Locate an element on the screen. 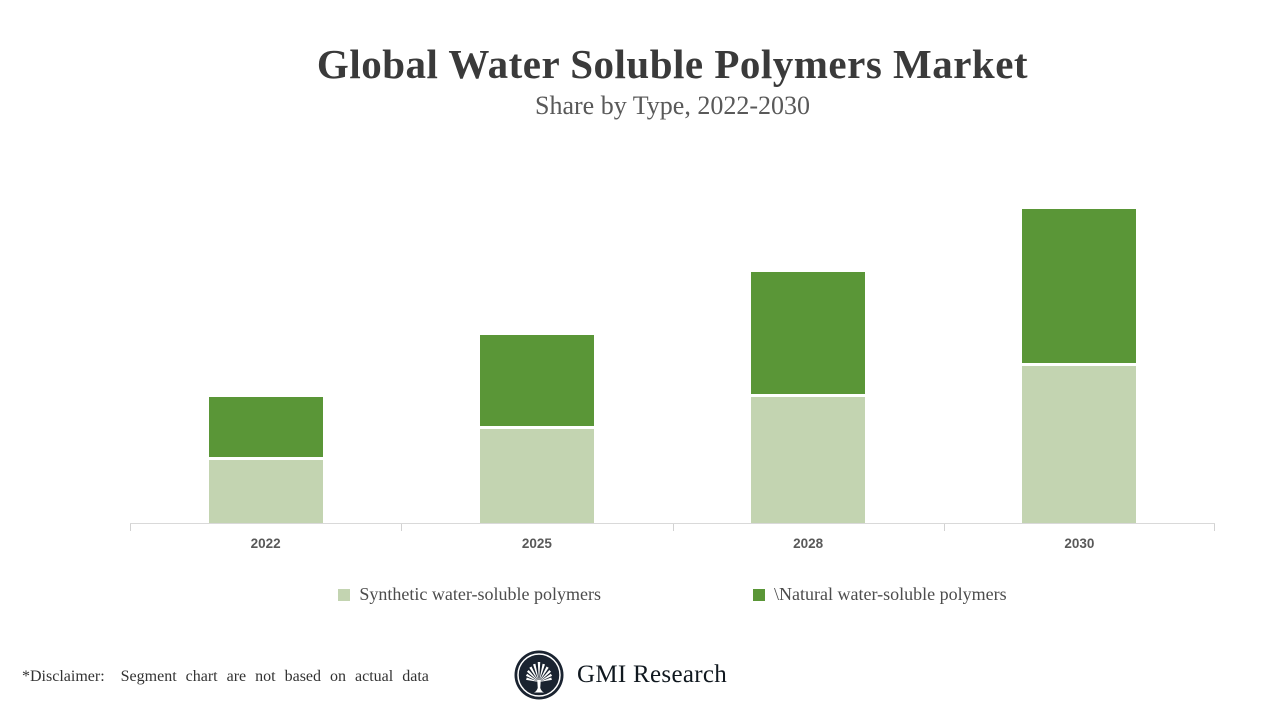 Image resolution: width=1280 pixels, height=720 pixels. legend-label-natural: \Natural water-soluble polymers is located at coordinates (890, 594).